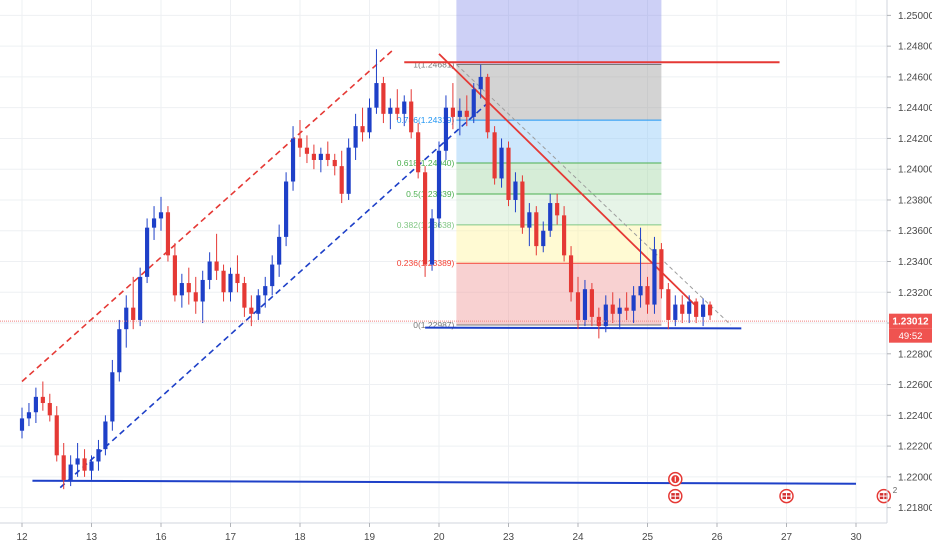 The width and height of the screenshot is (932, 550). I want to click on fib-base-line, so click(583, 328).